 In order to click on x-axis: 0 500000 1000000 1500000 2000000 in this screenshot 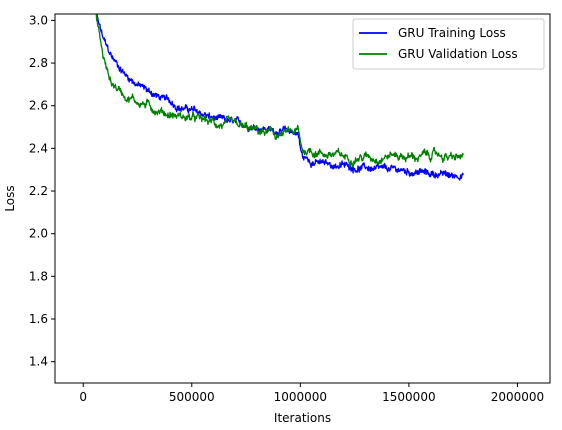, I will do `click(311, 393)`.